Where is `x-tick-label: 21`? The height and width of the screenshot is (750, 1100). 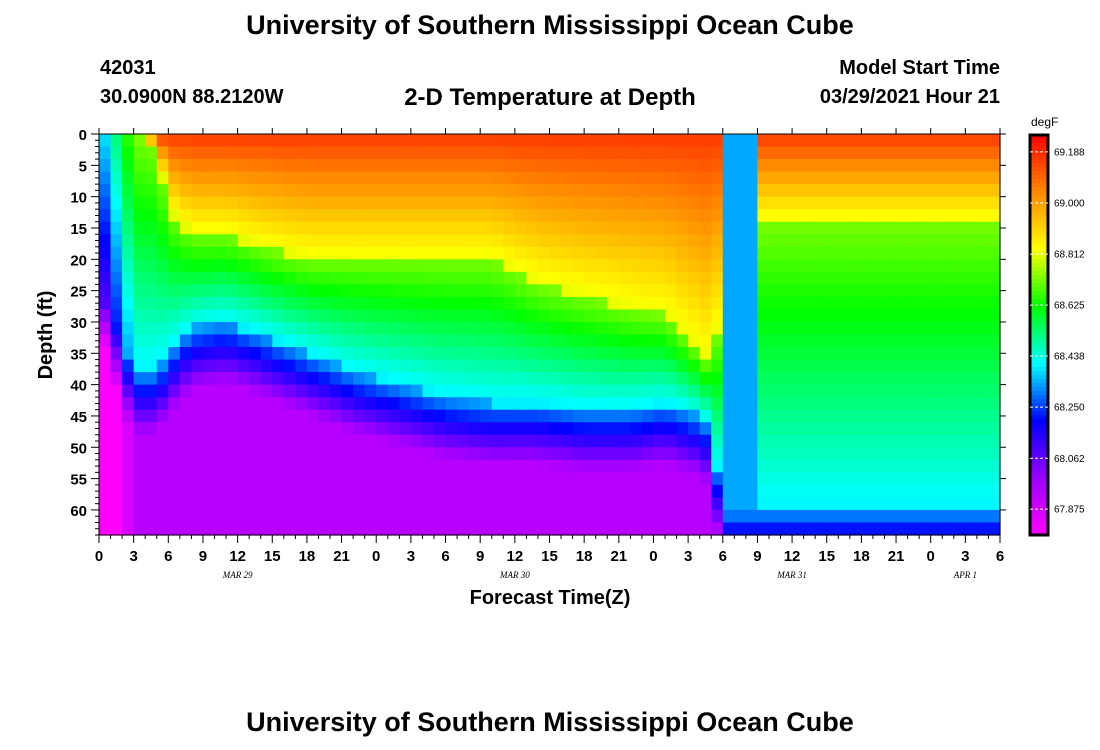 x-tick-label: 21 is located at coordinates (896, 556).